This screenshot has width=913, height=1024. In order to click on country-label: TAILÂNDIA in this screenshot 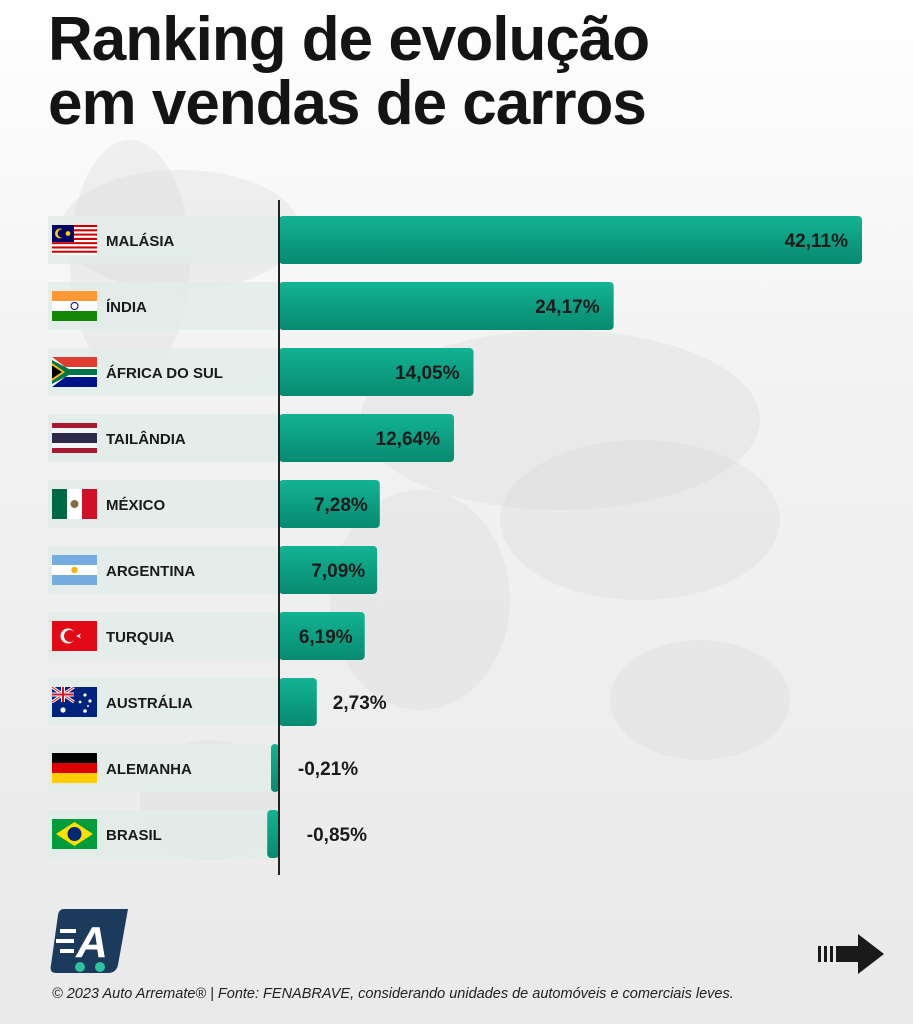, I will do `click(146, 439)`.